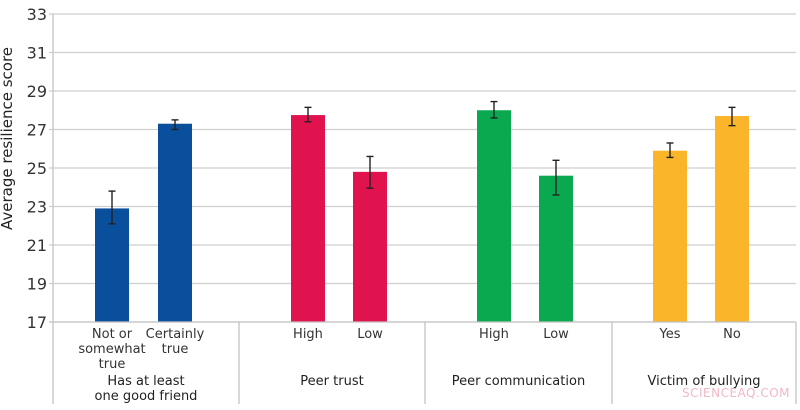 This screenshot has height=410, width=800. What do you see at coordinates (518, 381) in the screenshot?
I see `x-group-label: Peer communication` at bounding box center [518, 381].